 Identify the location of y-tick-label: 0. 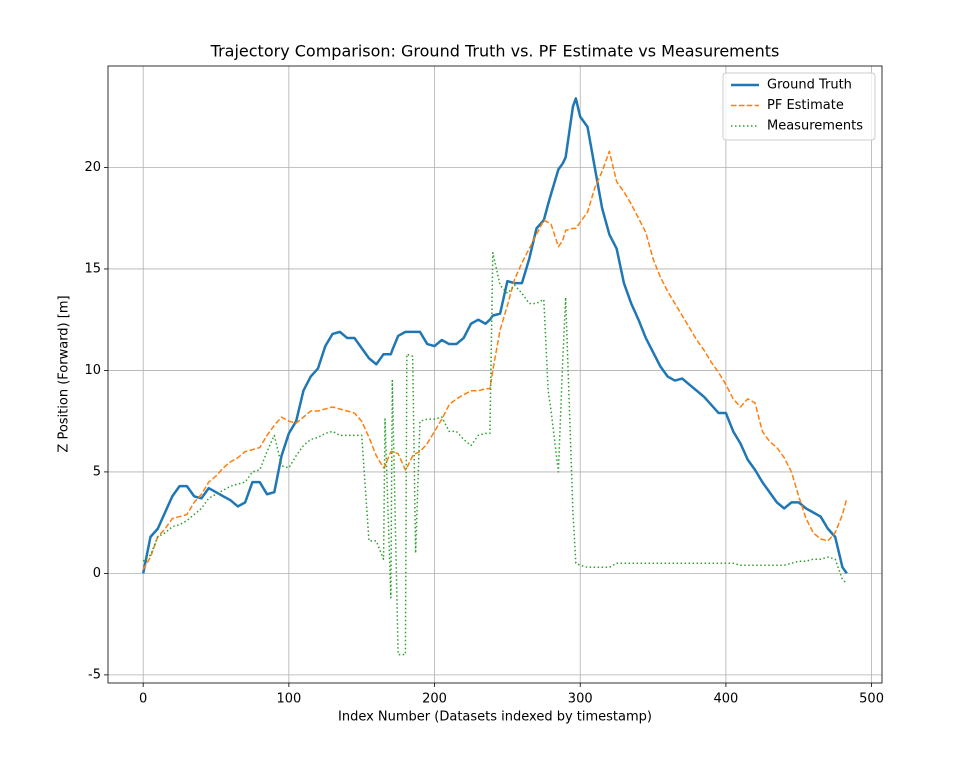
(97, 573).